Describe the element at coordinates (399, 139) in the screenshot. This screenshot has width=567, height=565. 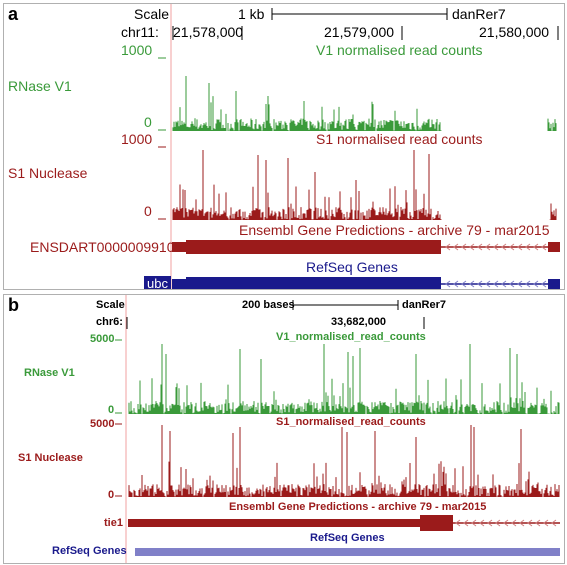
I see `s1-track-title: S1 normalised read counts` at that location.